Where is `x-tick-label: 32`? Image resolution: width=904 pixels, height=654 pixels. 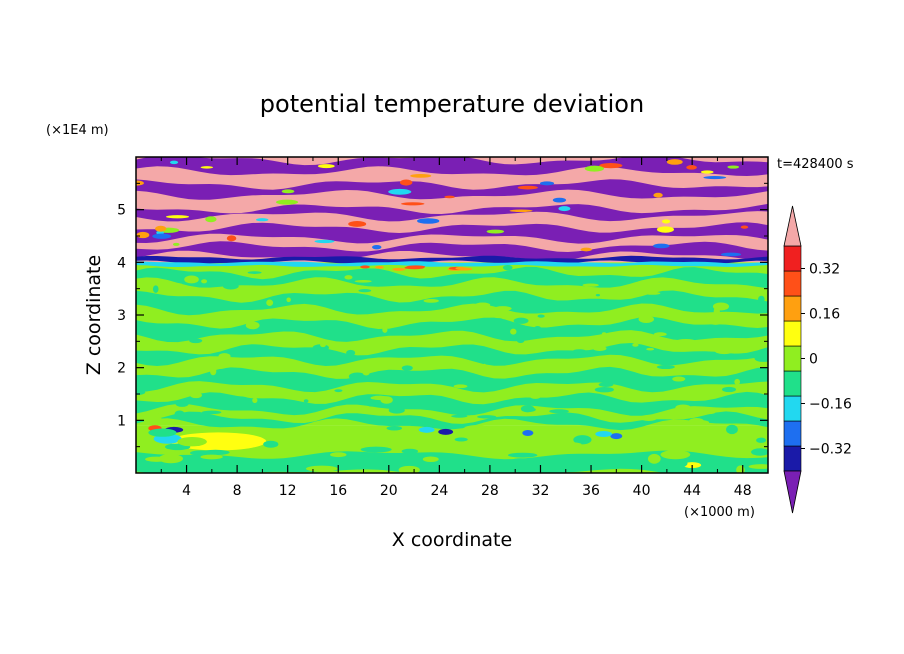 x-tick-label: 32 is located at coordinates (541, 491).